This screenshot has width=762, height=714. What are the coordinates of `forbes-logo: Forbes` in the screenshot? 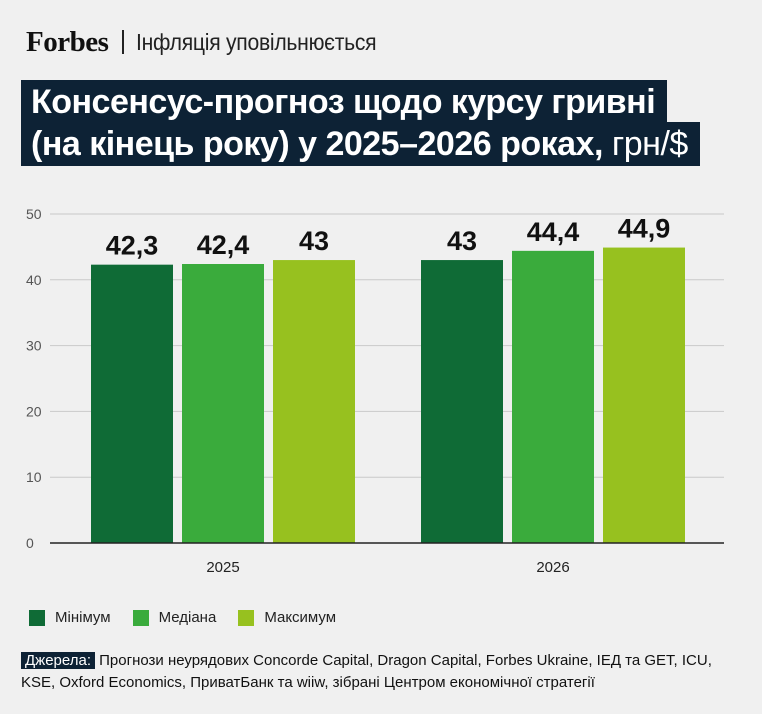 It's located at (67, 41).